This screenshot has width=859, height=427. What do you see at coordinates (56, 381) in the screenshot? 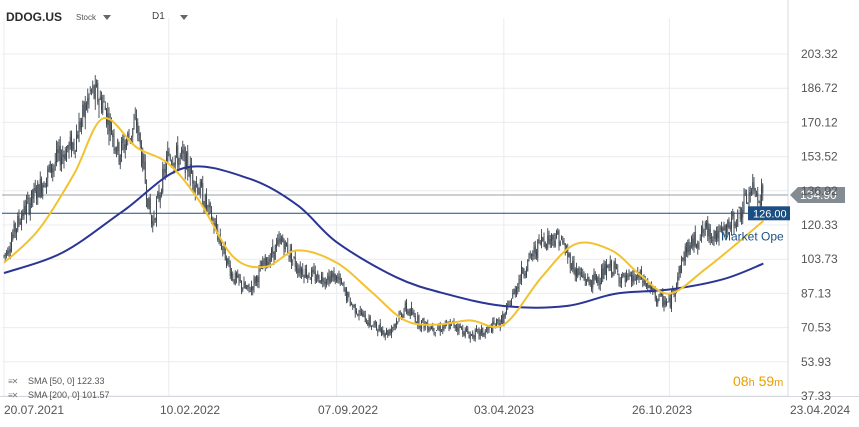
I see `legend-sma50: ≡✕ SMA [50, 0] 122.33` at bounding box center [56, 381].